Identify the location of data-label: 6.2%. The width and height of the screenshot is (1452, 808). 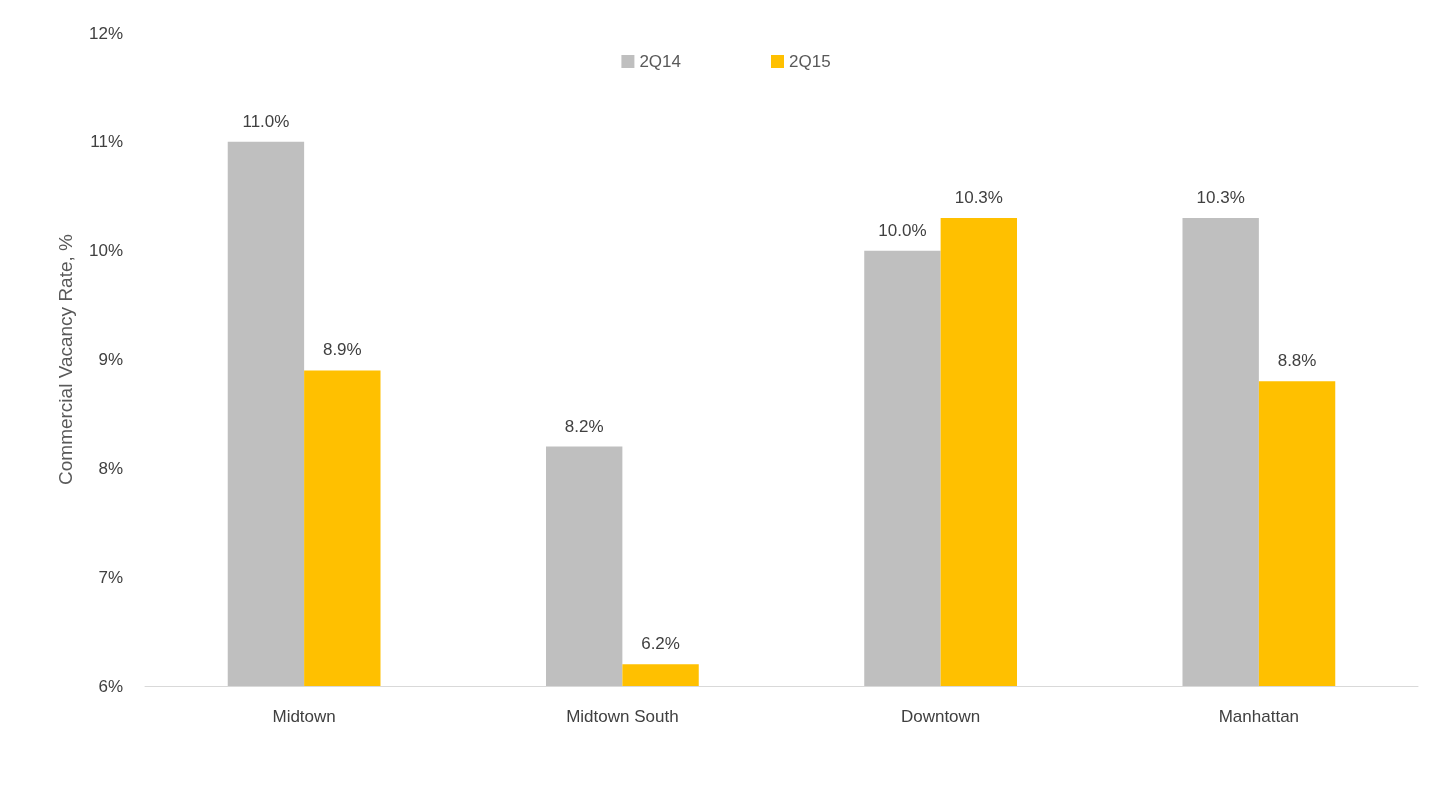
(660, 644).